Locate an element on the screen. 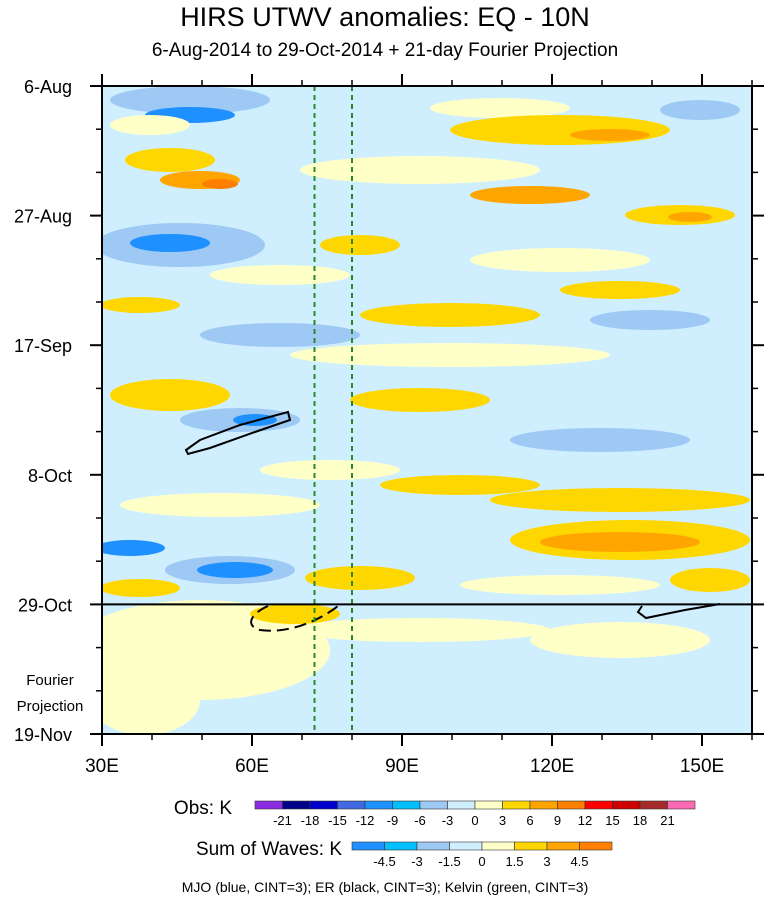 The image size is (770, 900). legend-level-label: 21 is located at coordinates (667, 820).